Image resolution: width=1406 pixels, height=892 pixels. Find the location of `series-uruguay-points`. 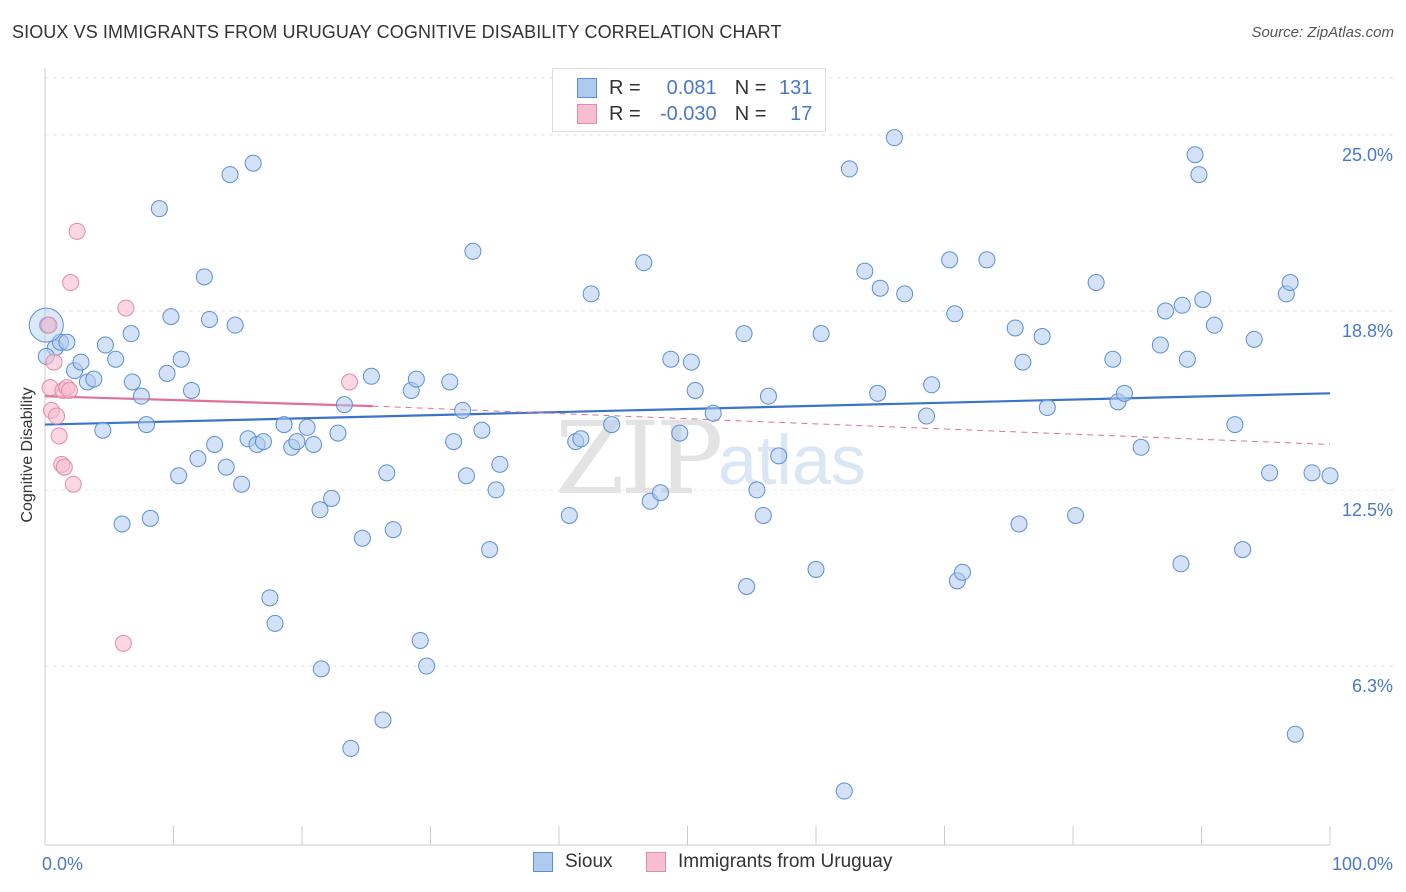

series-uruguay-points is located at coordinates (199, 437).